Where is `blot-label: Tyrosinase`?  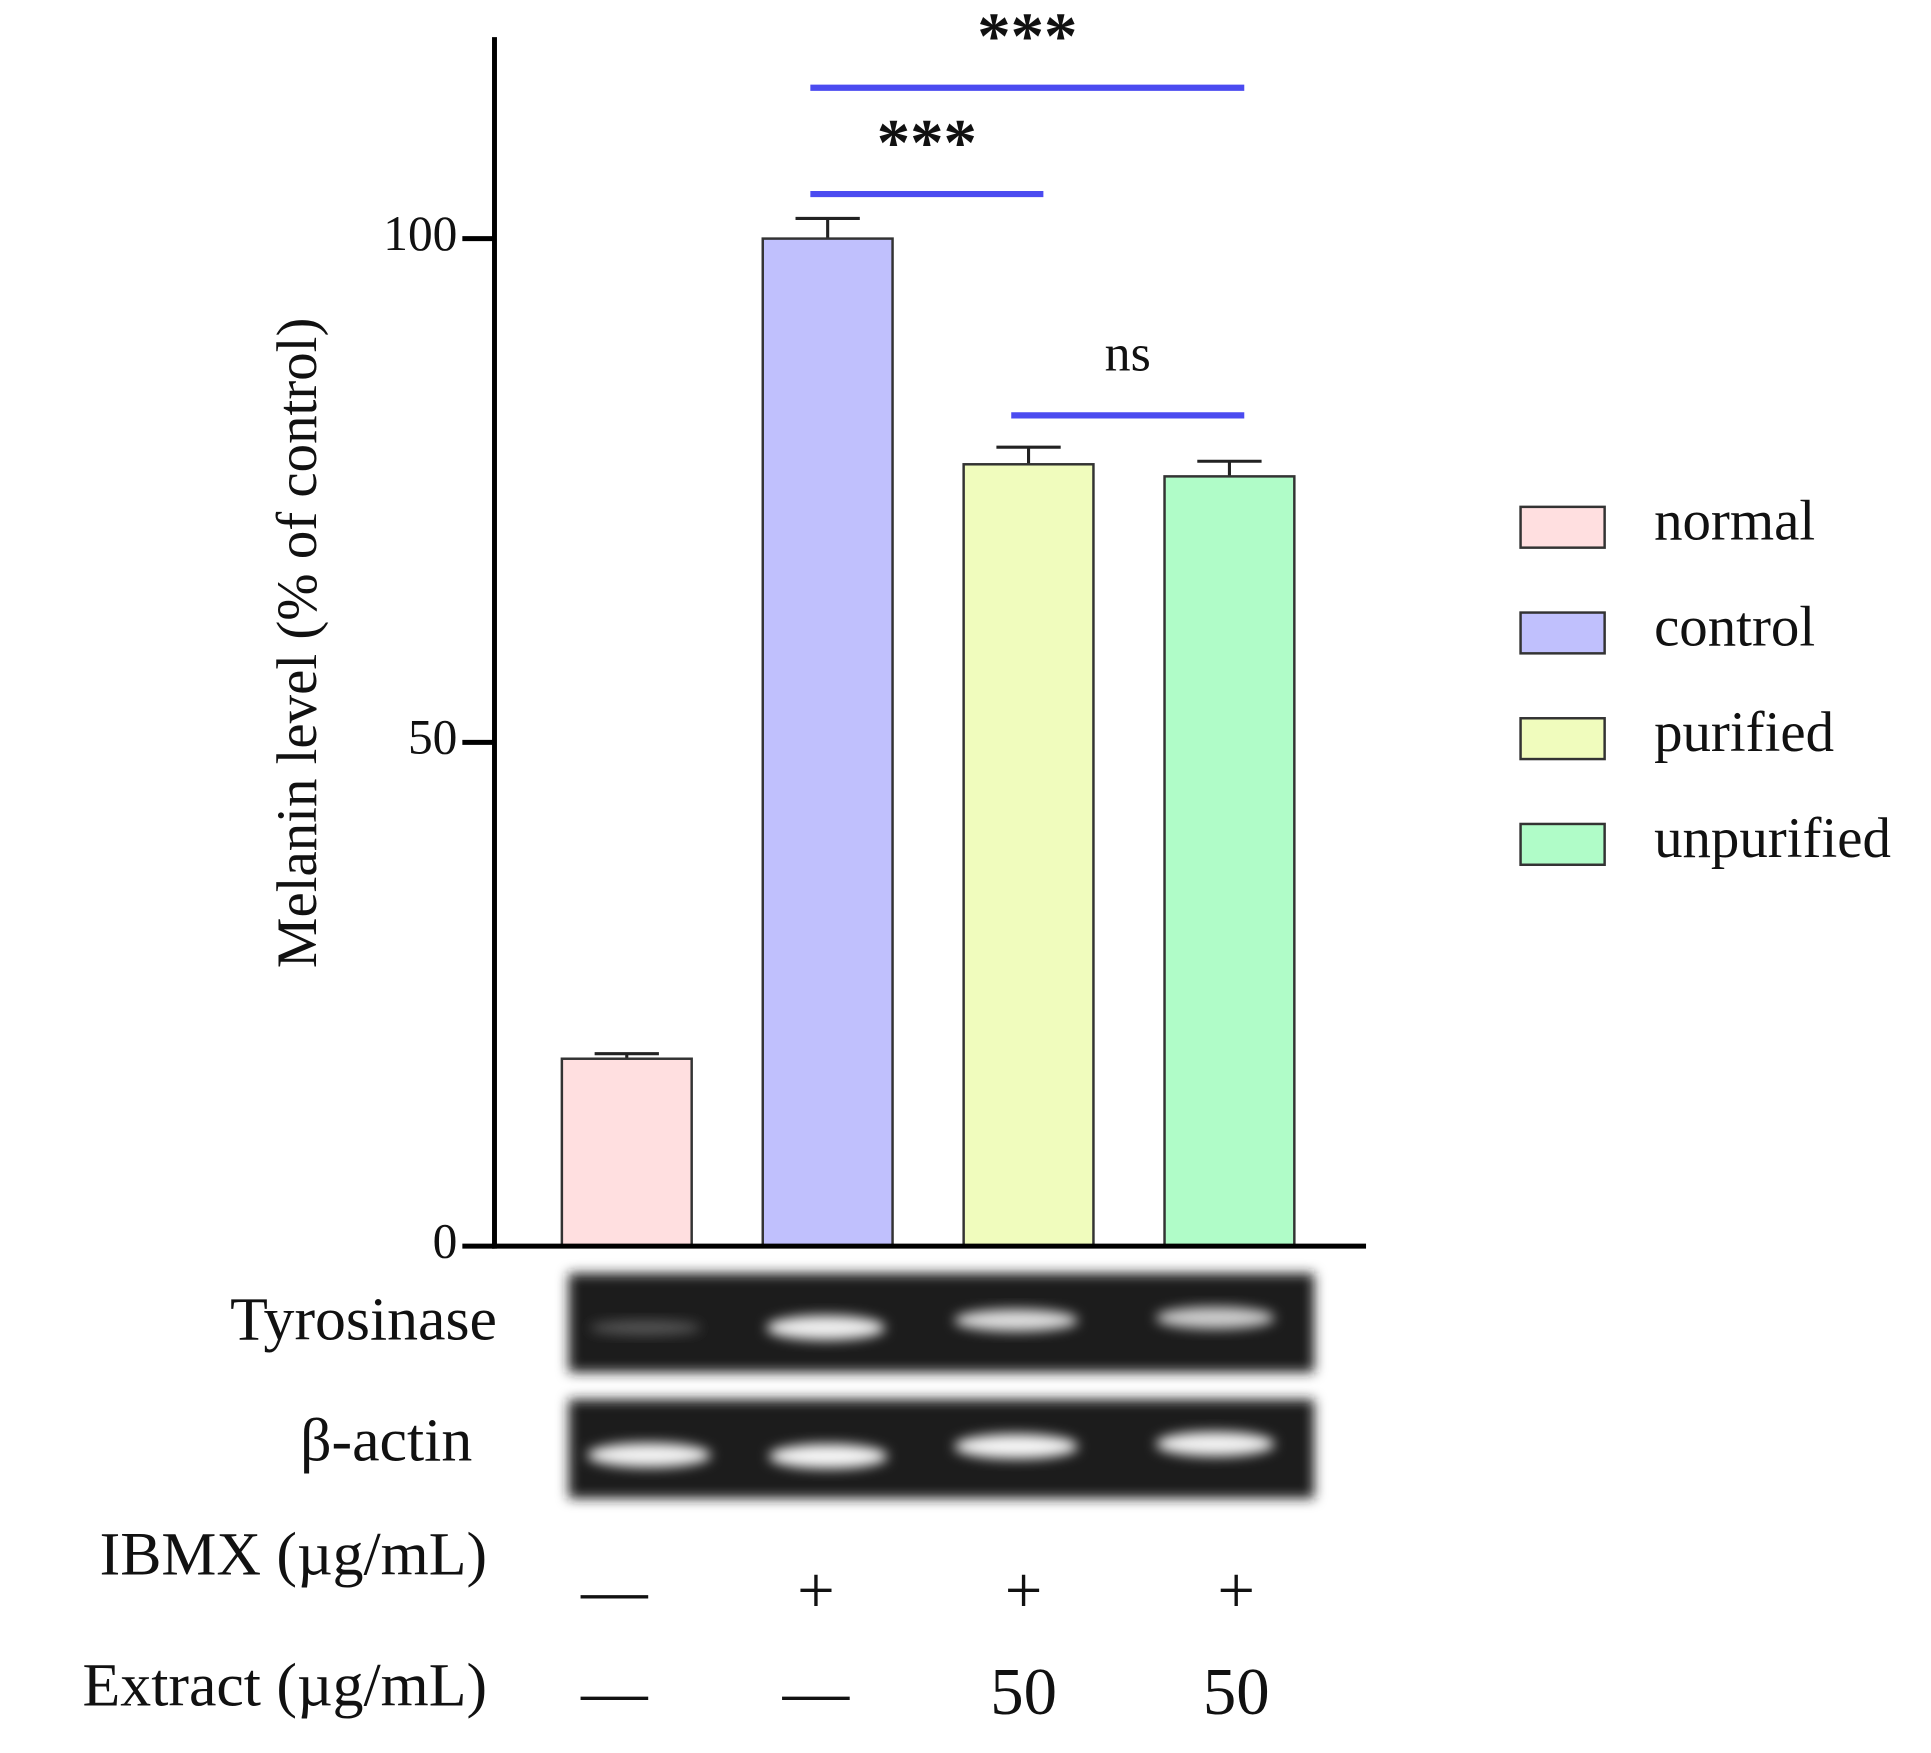 blot-label: Tyrosinase is located at coordinates (363, 1319).